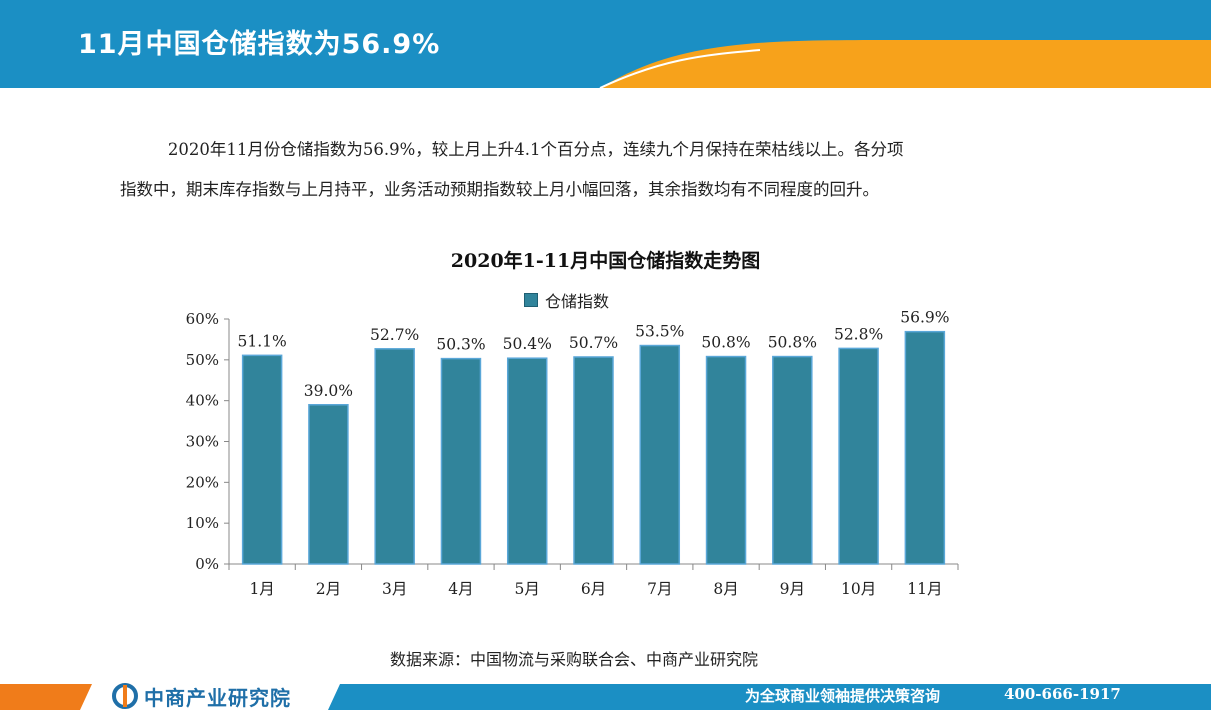  What do you see at coordinates (924, 589) in the screenshot?
I see `x-tick-label: 11月` at bounding box center [924, 589].